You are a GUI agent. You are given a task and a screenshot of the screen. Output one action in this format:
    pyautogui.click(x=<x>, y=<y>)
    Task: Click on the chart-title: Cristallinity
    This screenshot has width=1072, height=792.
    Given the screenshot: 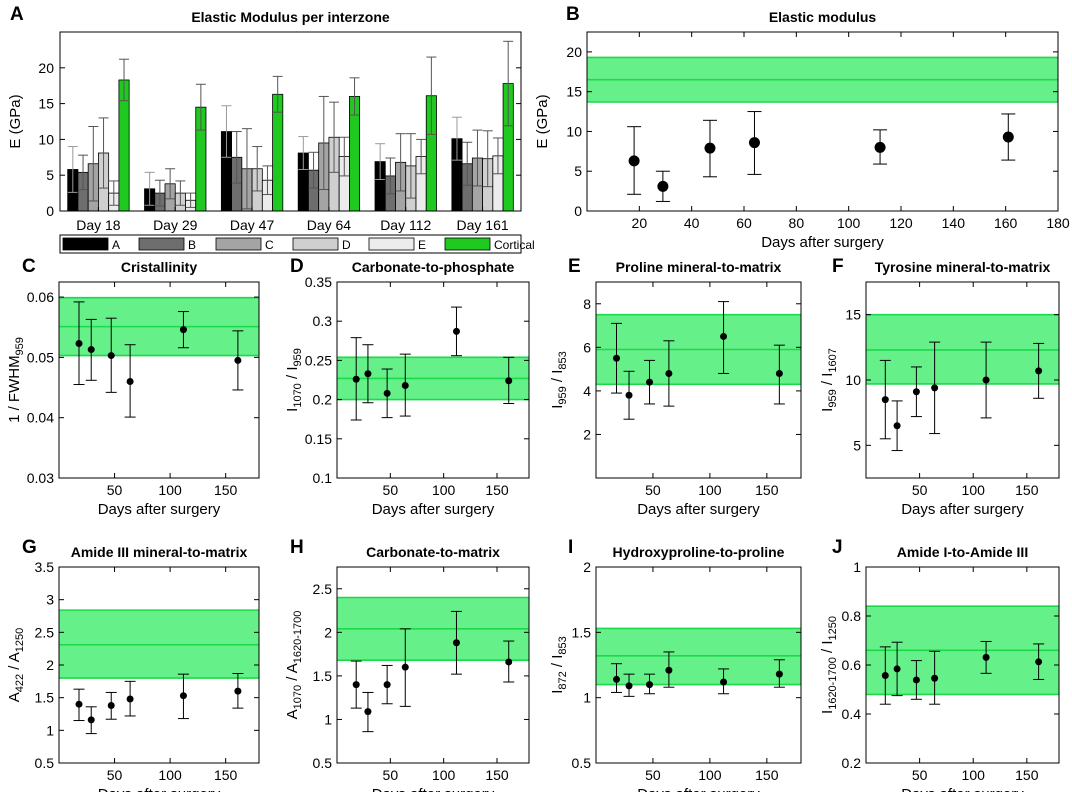 What is the action you would take?
    pyautogui.click(x=159, y=267)
    